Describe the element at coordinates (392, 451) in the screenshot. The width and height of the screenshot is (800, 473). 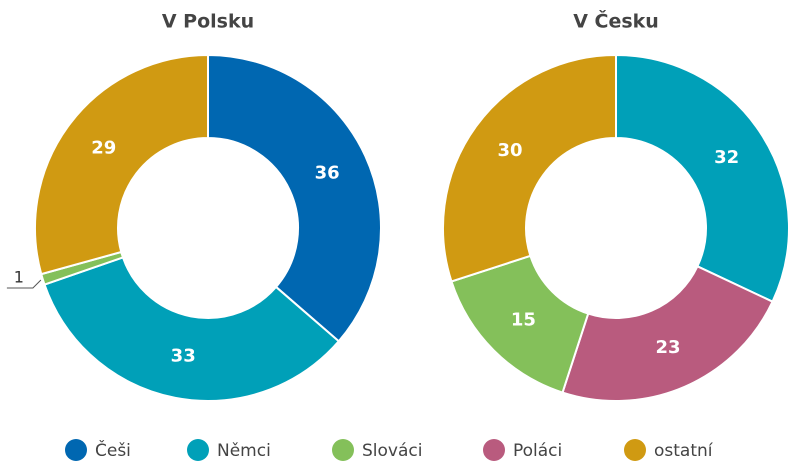
I see `legend-label: Slováci` at that location.